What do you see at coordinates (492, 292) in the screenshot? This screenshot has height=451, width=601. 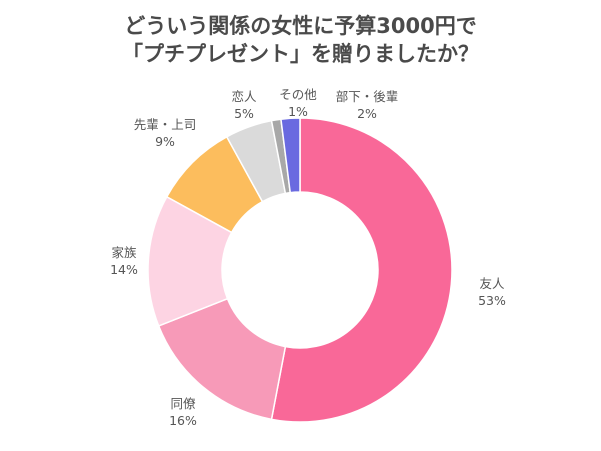 I see `slice-label-1: 友人 53%` at bounding box center [492, 292].